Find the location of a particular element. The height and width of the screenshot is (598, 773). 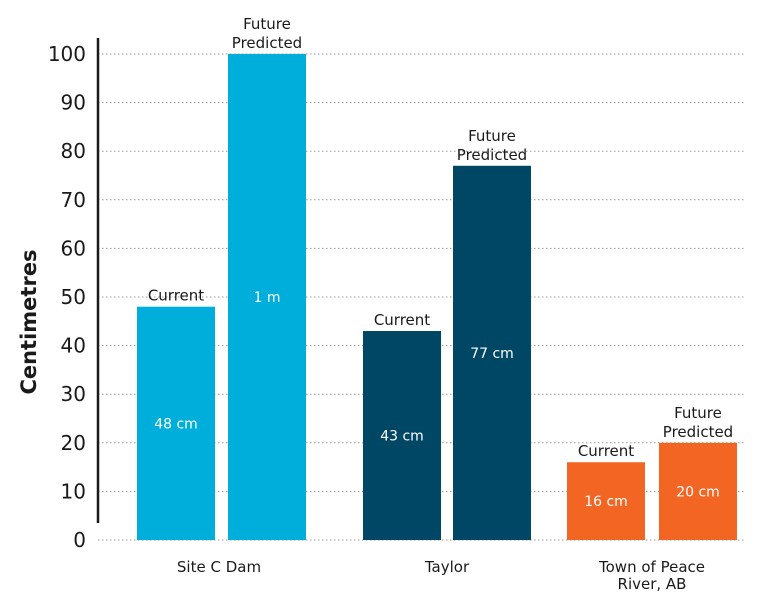

bar-value-label: 48 cm is located at coordinates (176, 424).